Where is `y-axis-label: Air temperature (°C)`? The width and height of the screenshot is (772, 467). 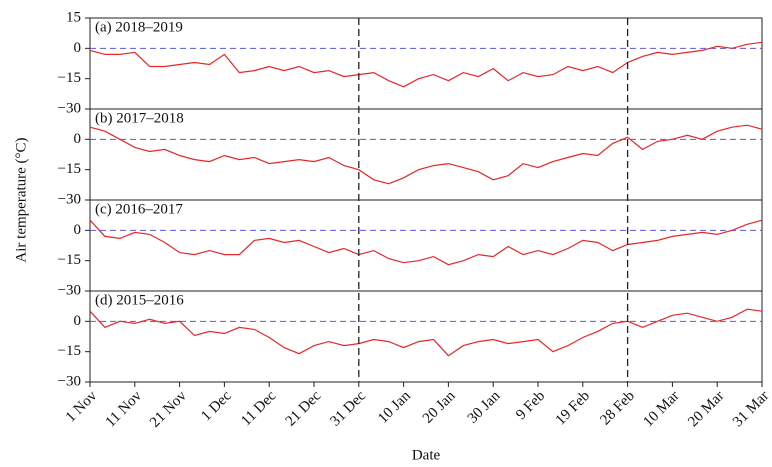 y-axis-label: Air temperature (°C) is located at coordinates (21, 199).